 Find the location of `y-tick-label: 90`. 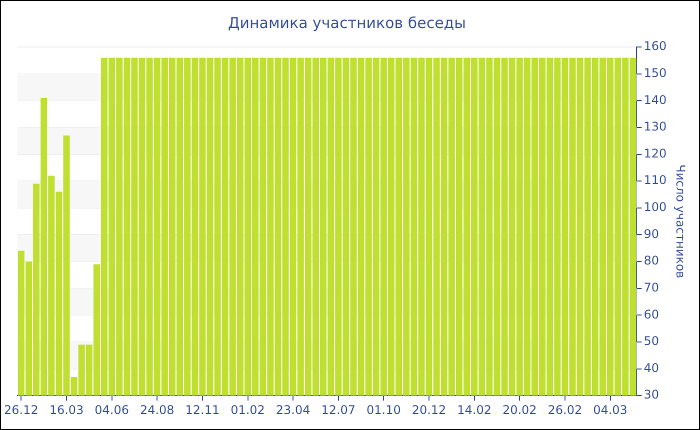

y-tick-label: 90 is located at coordinates (651, 233).